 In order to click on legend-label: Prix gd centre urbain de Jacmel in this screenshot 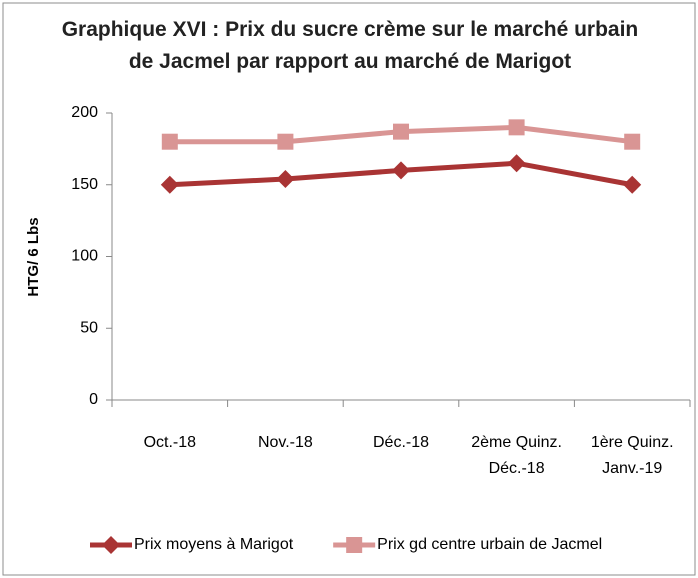, I will do `click(489, 544)`.